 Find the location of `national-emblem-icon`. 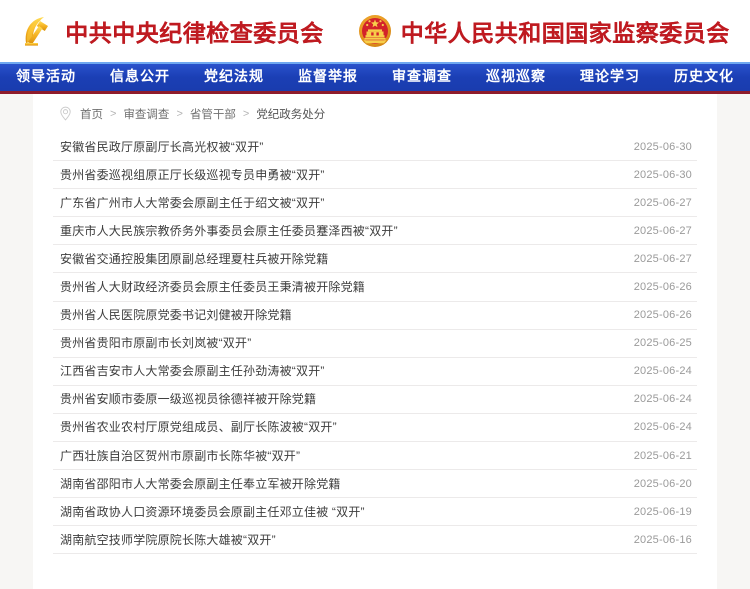

national-emblem-icon is located at coordinates (375, 31).